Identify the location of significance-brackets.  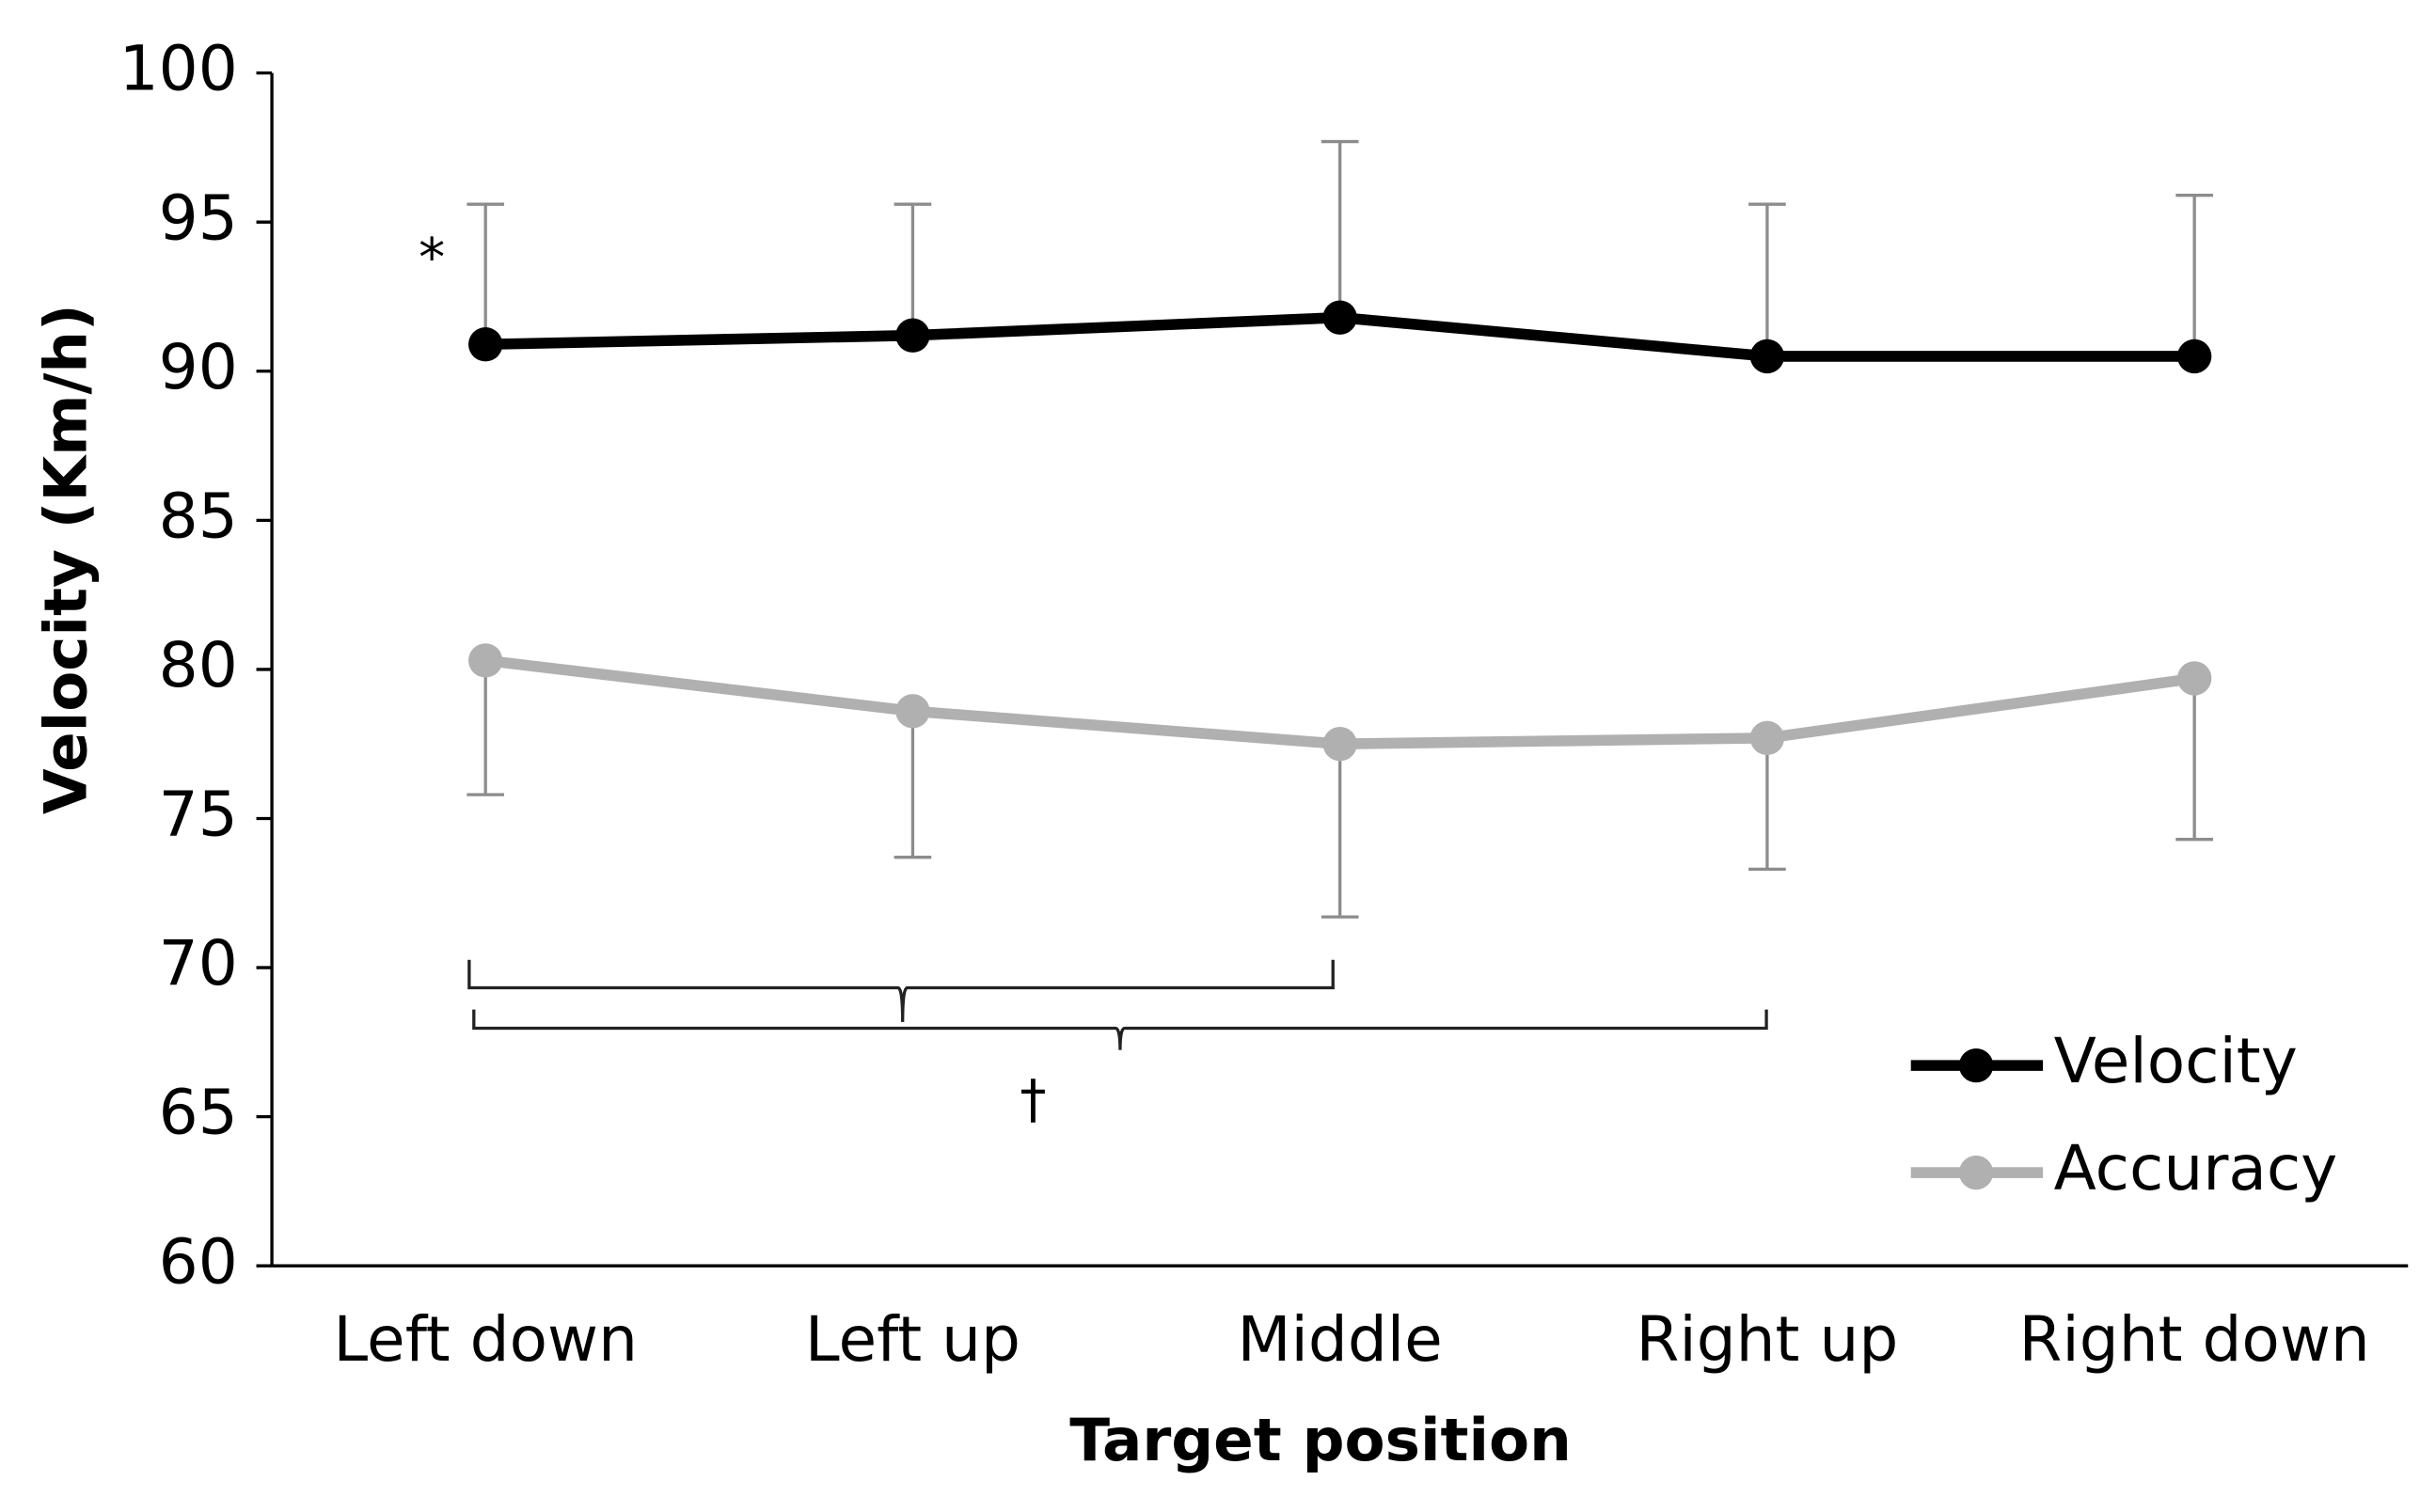
(1118, 1005).